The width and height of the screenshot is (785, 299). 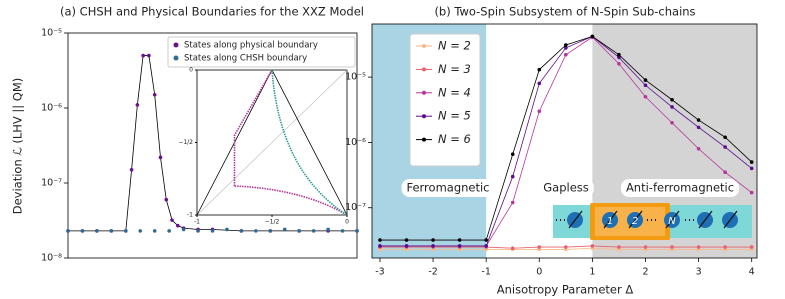 What do you see at coordinates (272, 222) in the screenshot?
I see `inset-x-tick-label: −1/2` at bounding box center [272, 222].